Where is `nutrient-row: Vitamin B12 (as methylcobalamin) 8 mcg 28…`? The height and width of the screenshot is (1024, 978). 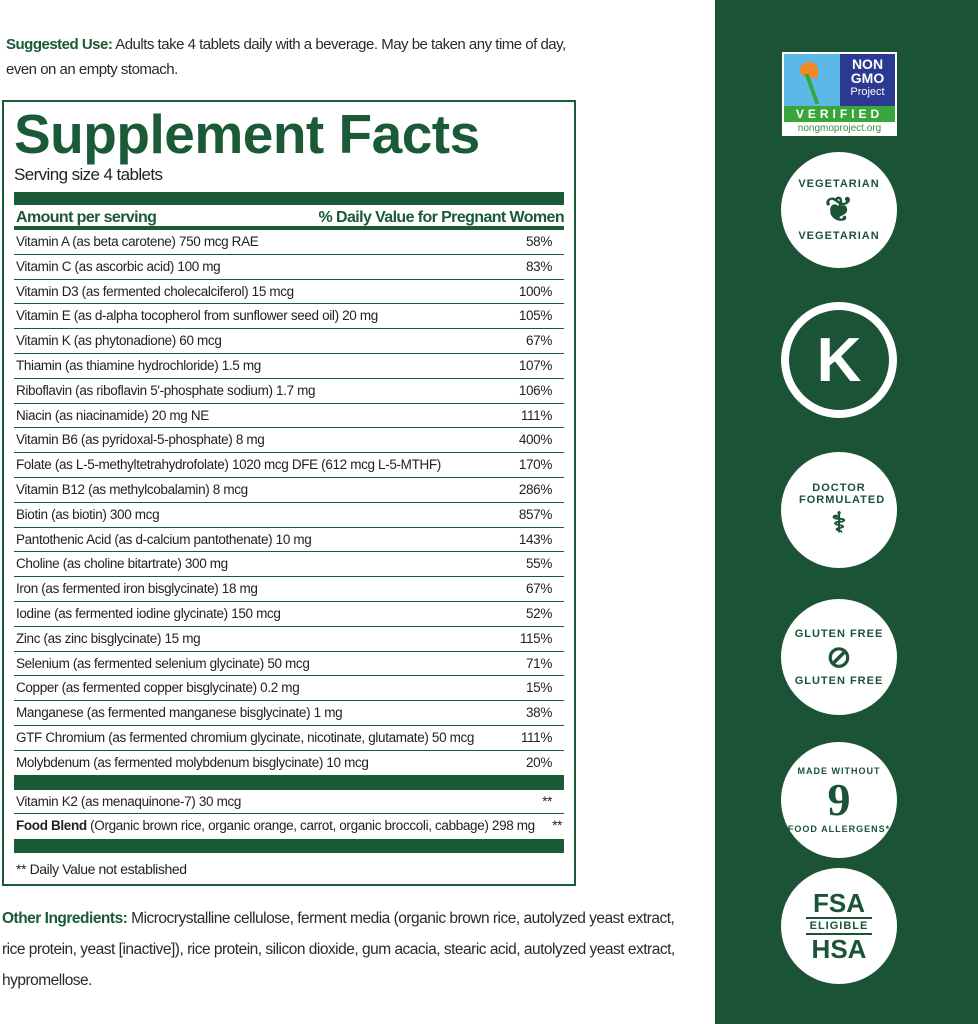 nutrient-row: Vitamin B12 (as methylcobalamin) 8 mcg 28… is located at coordinates (289, 490).